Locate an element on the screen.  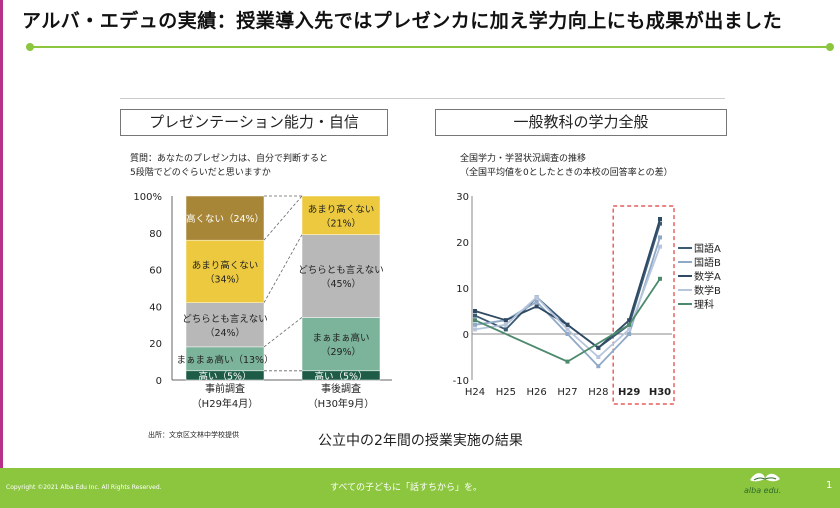
line-y-tick-label: 10 is located at coordinates (462, 289).